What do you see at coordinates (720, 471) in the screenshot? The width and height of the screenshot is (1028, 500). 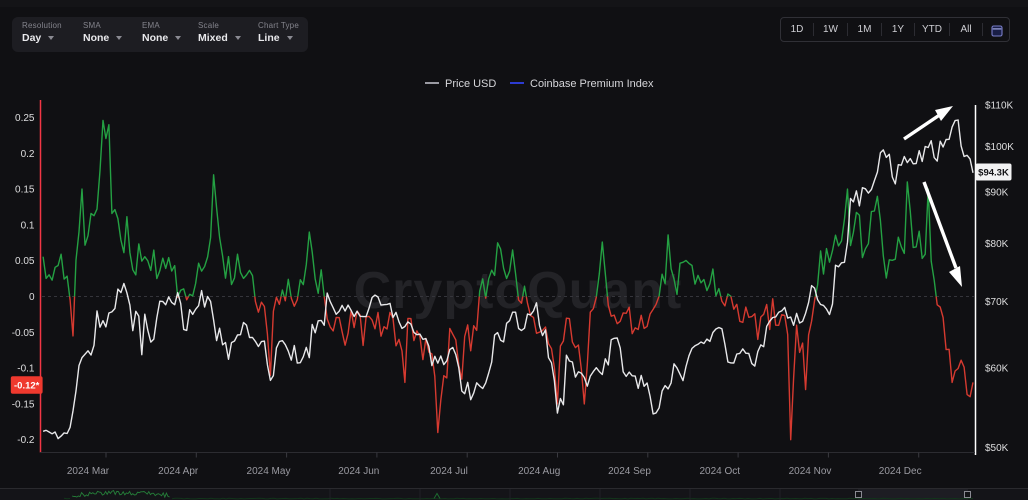 I see `svg-text: 2024 Oct` at bounding box center [720, 471].